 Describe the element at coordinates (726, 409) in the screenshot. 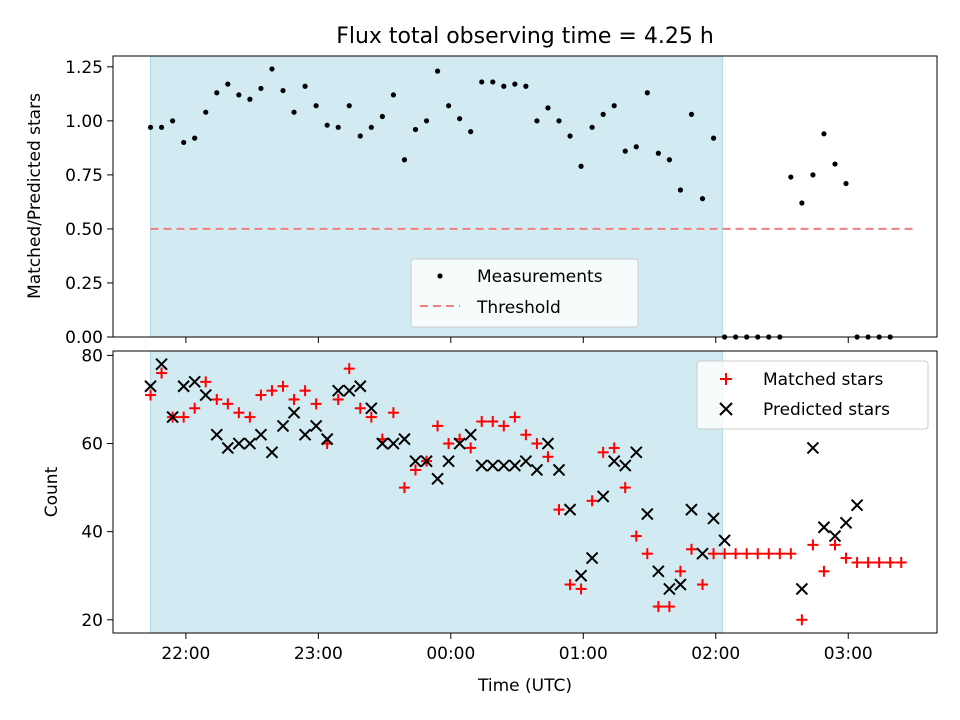

I see `legend-predicted-marker` at that location.